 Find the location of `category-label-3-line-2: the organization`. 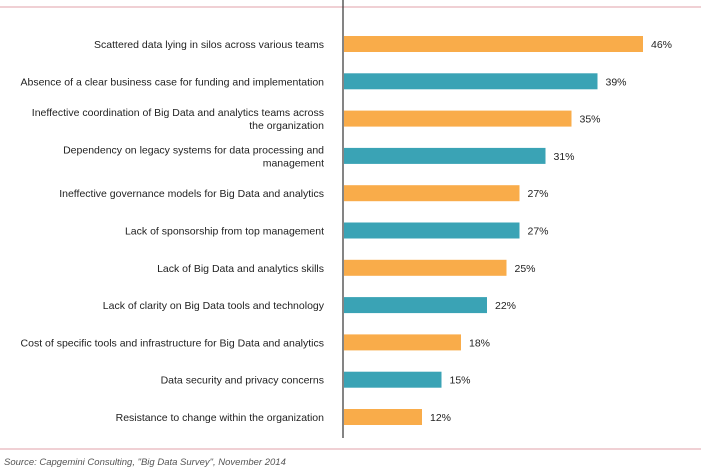

category-label-3-line-2: the organization is located at coordinates (286, 126).